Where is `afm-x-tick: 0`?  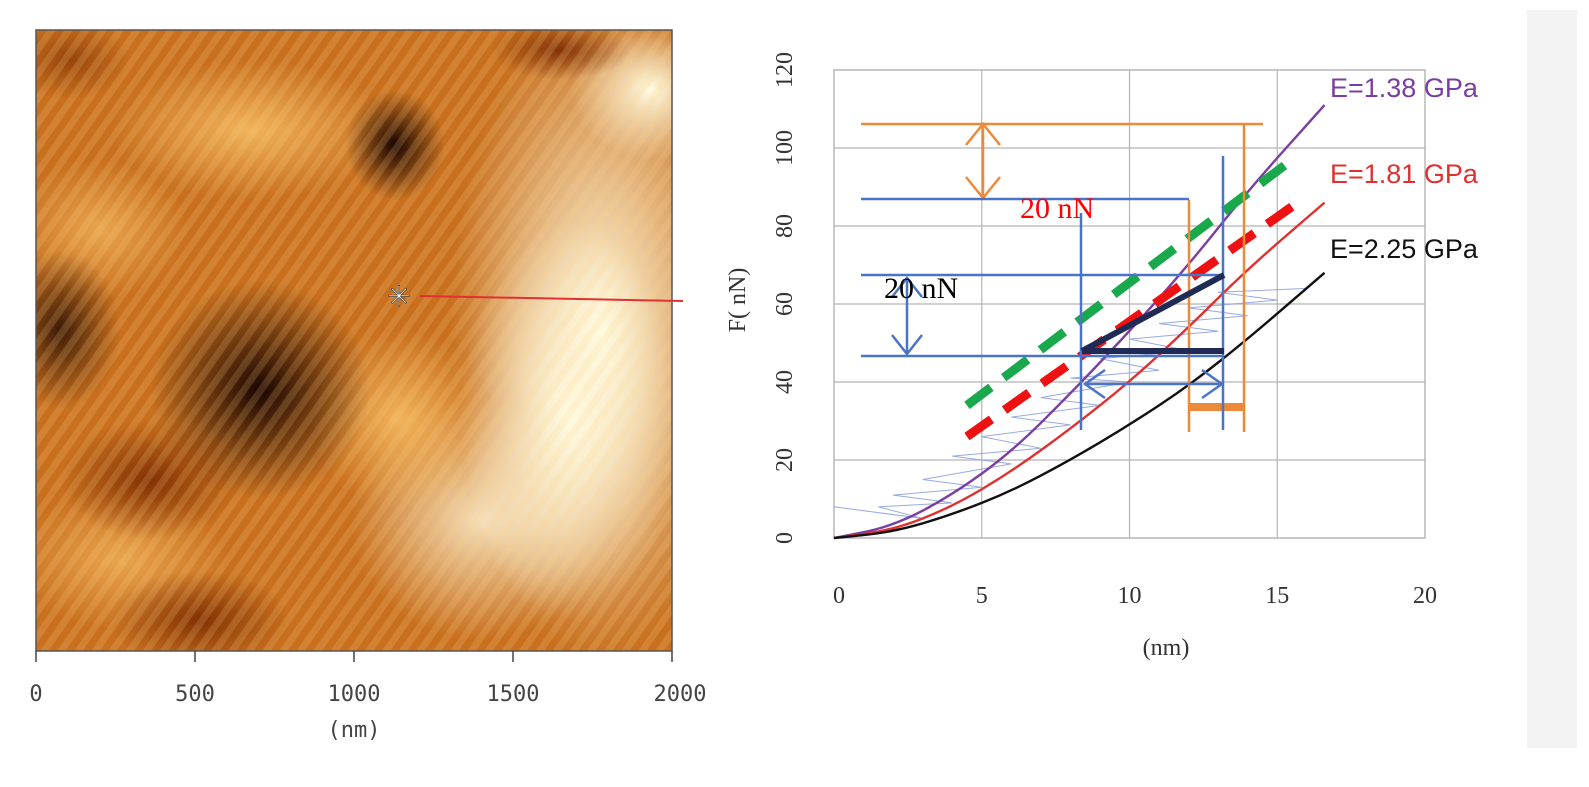 afm-x-tick: 0 is located at coordinates (35, 694).